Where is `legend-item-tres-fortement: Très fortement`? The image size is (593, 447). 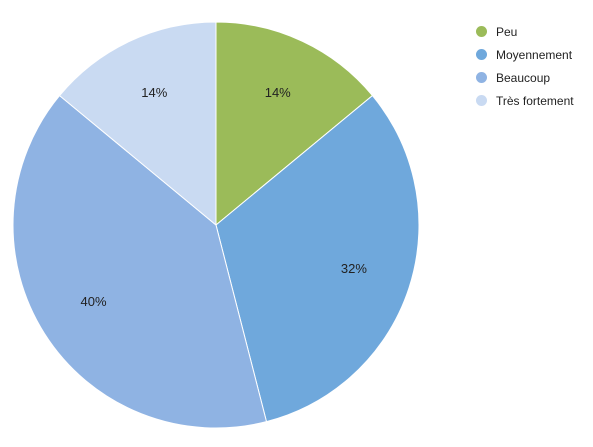 legend-item-tres-fortement: Très fortement is located at coordinates (534, 100).